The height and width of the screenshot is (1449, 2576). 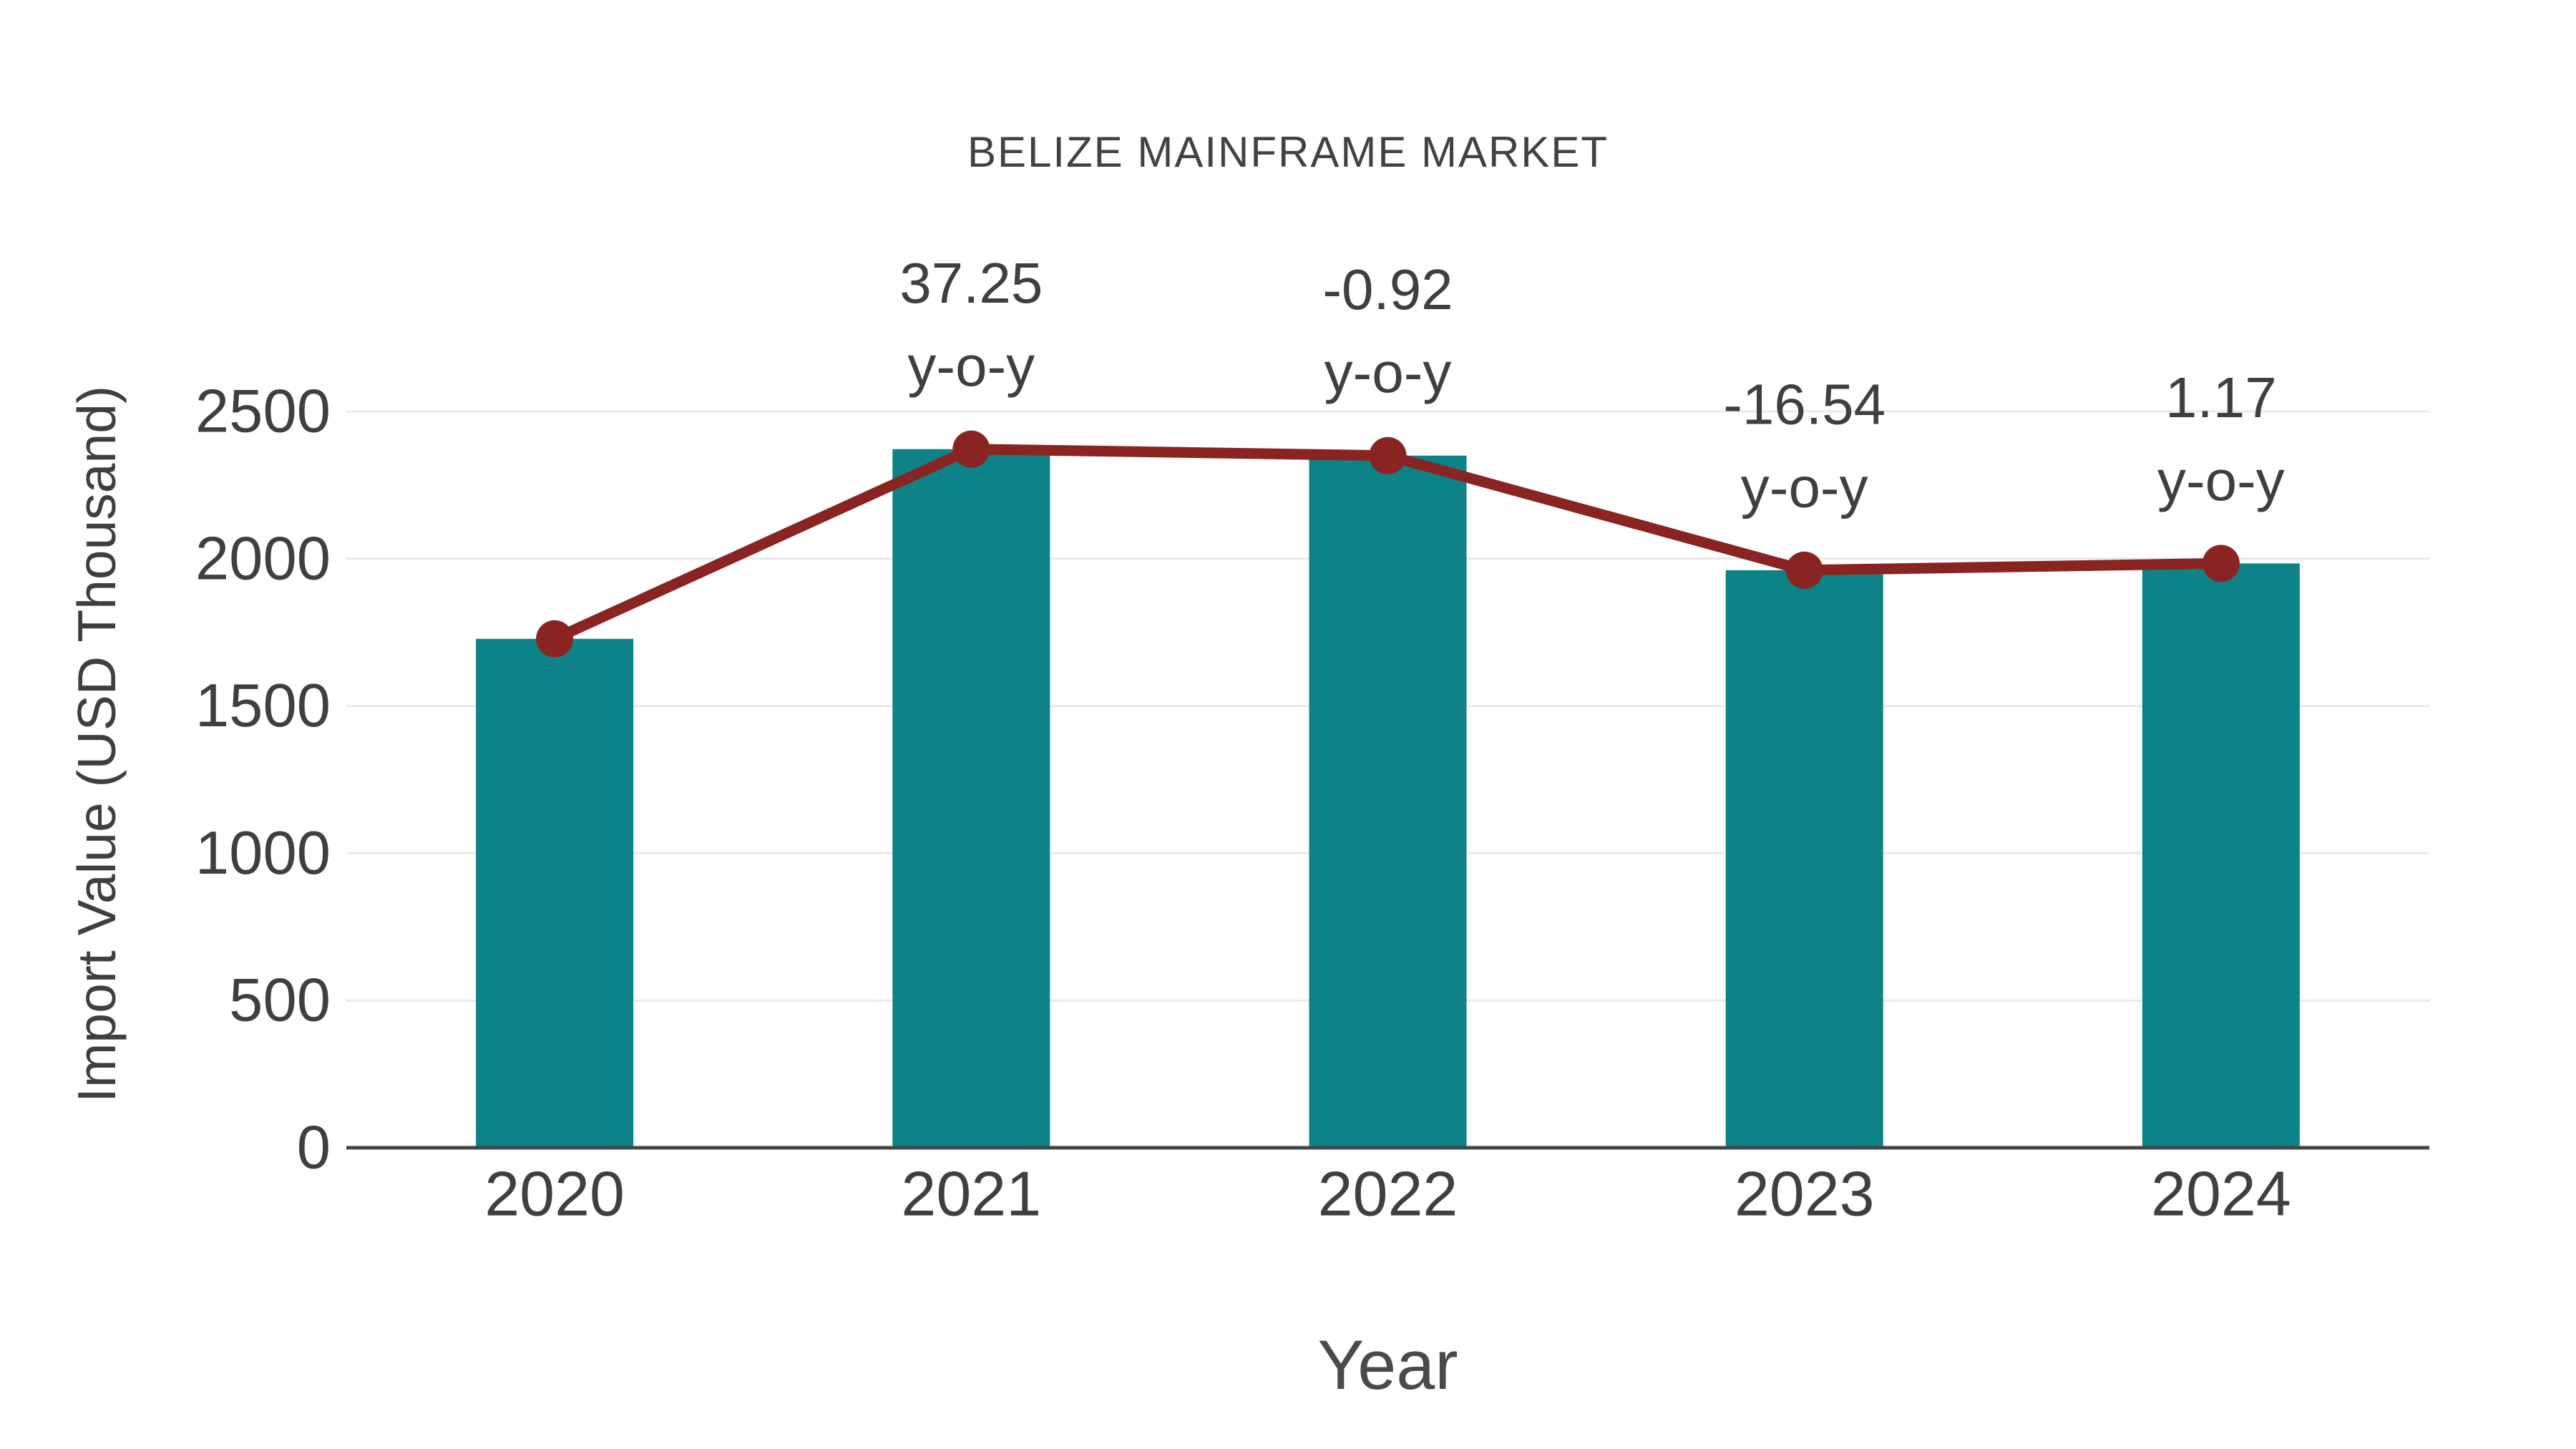 What do you see at coordinates (2221, 1193) in the screenshot?
I see `x-tick-label: 2024` at bounding box center [2221, 1193].